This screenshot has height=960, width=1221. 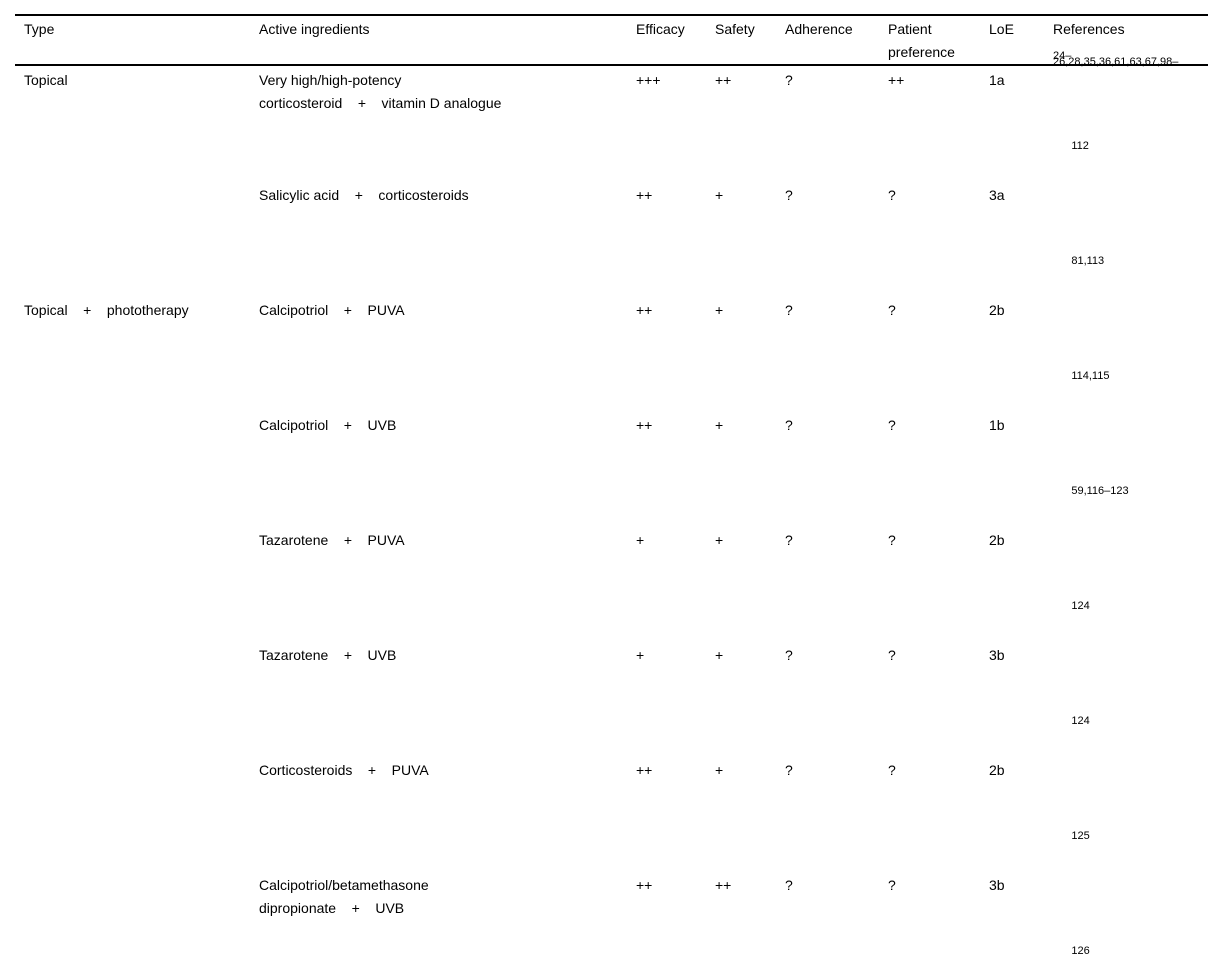 I want to click on cell-active-ingredients: Tazarotene + PUVA, so click(x=332, y=540).